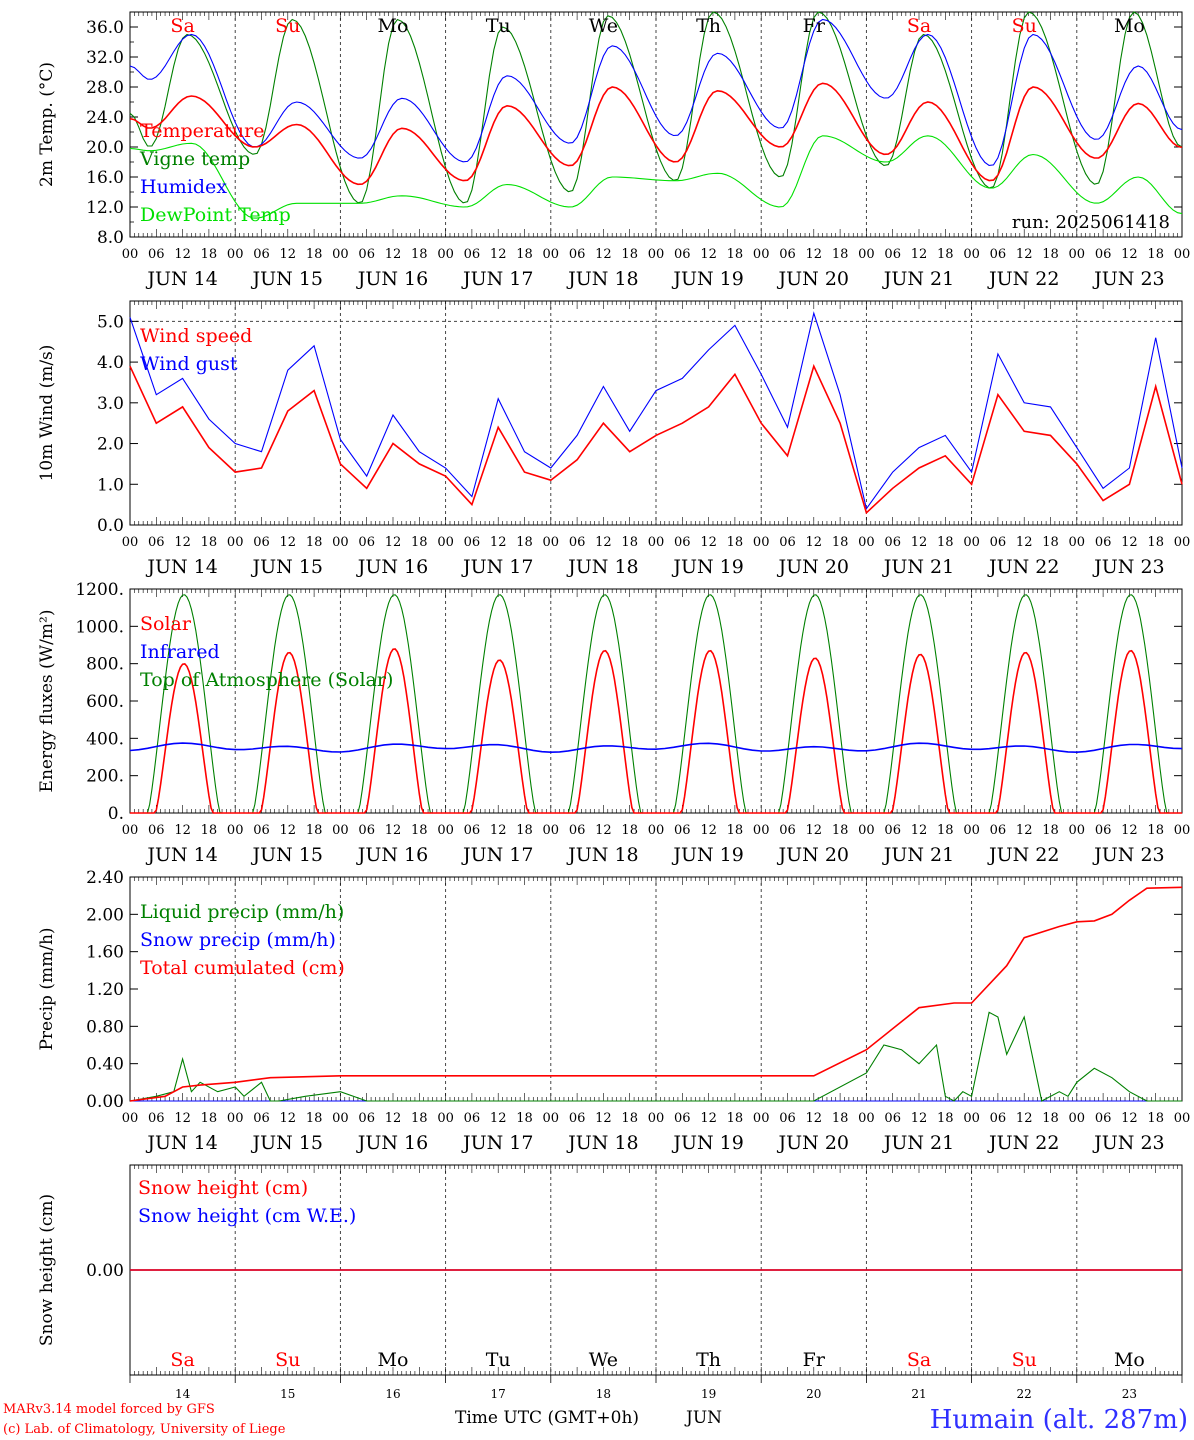 The image size is (1194, 1440). What do you see at coordinates (110, 238) in the screenshot?
I see `y-tick-label: 8.0` at bounding box center [110, 238].